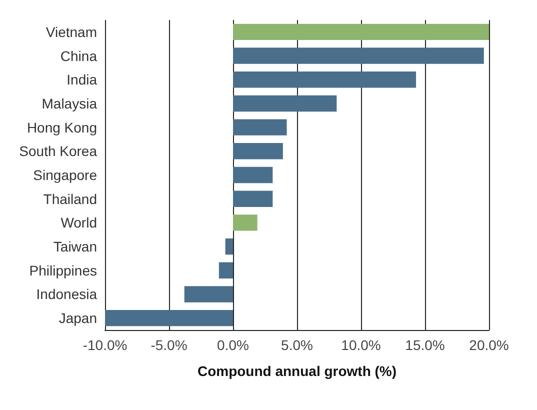  Describe the element at coordinates (79, 56) in the screenshot. I see `y-tick-label: China` at that location.